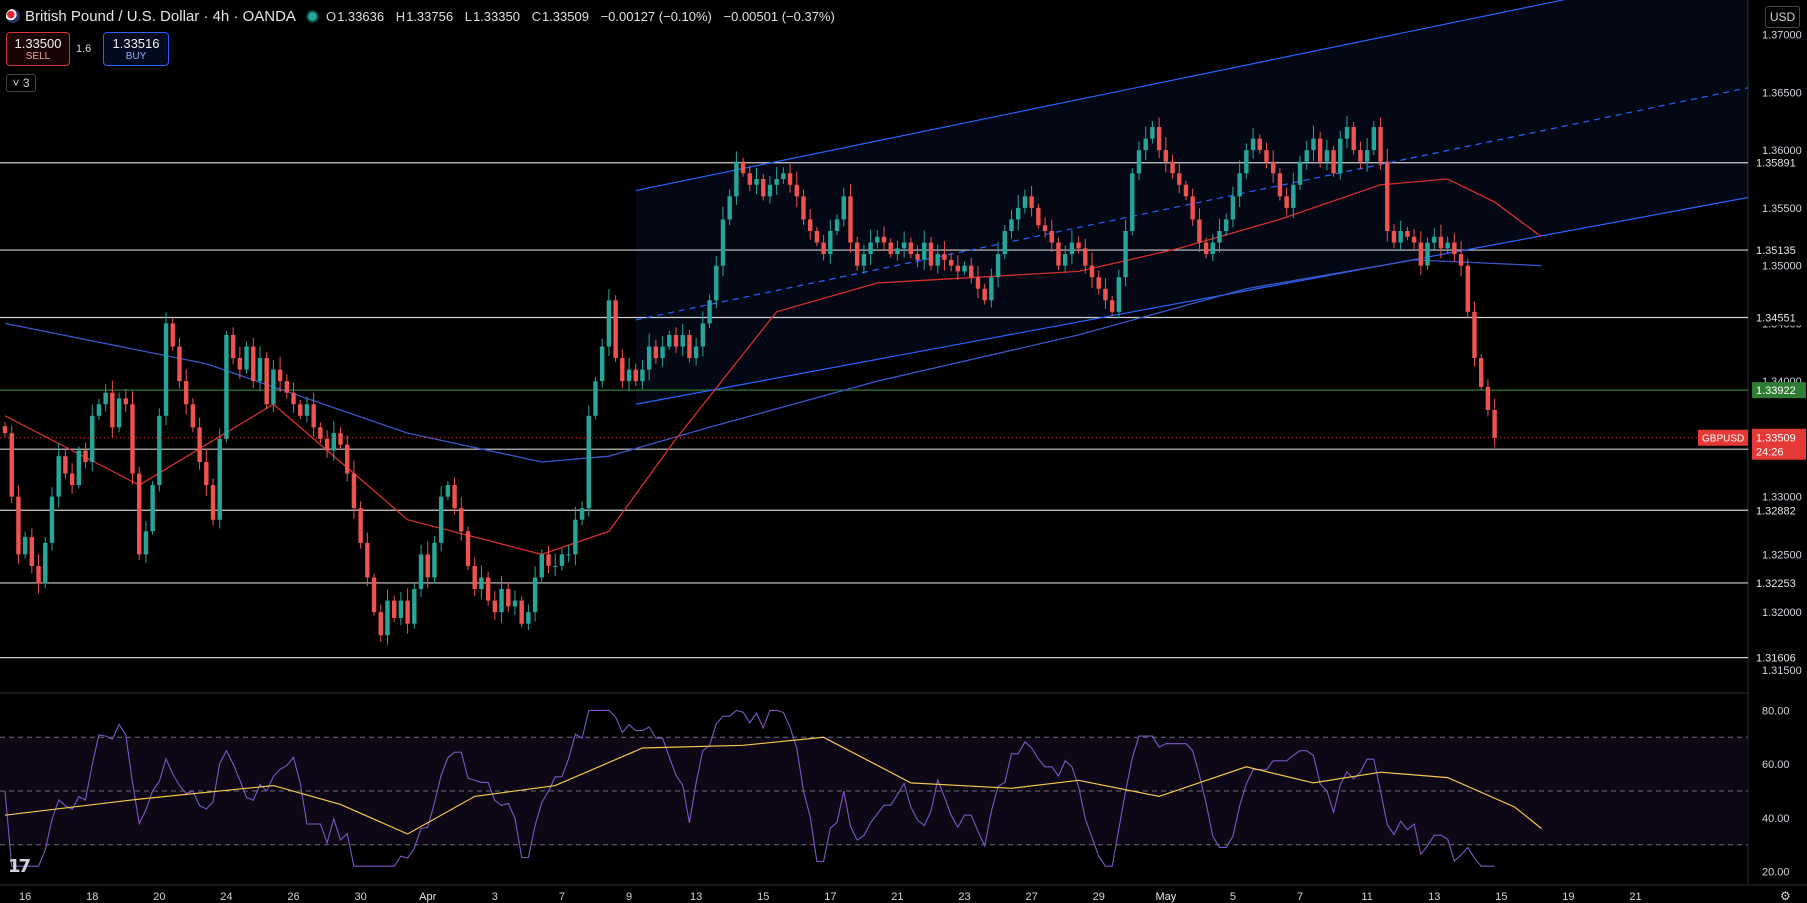 The width and height of the screenshot is (1807, 903). What do you see at coordinates (159, 897) in the screenshot?
I see `time-axis-tick: 20` at bounding box center [159, 897].